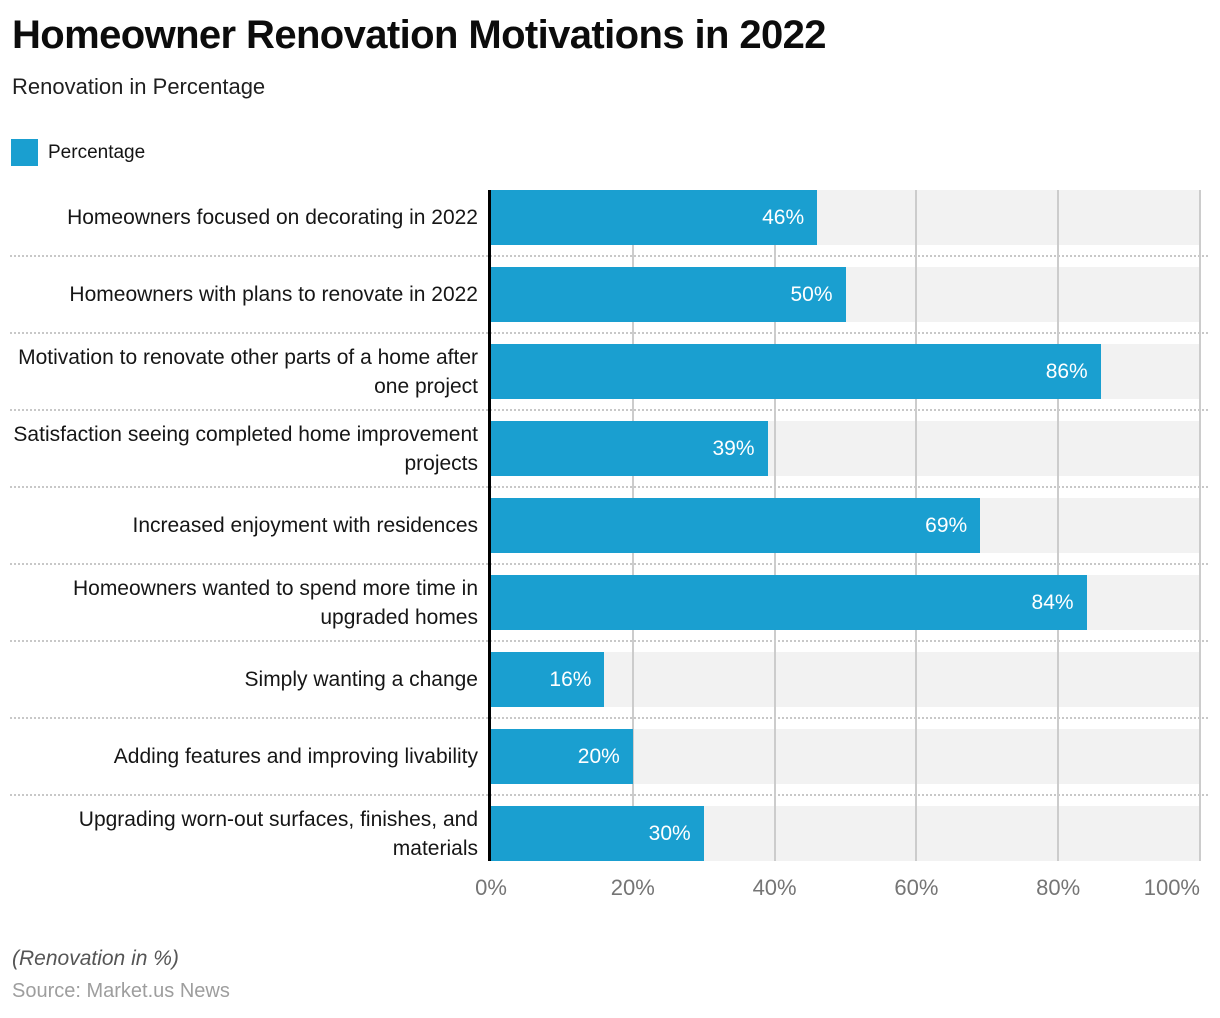  Describe the element at coordinates (24, 152) in the screenshot. I see `legend-swatch-icon` at that location.